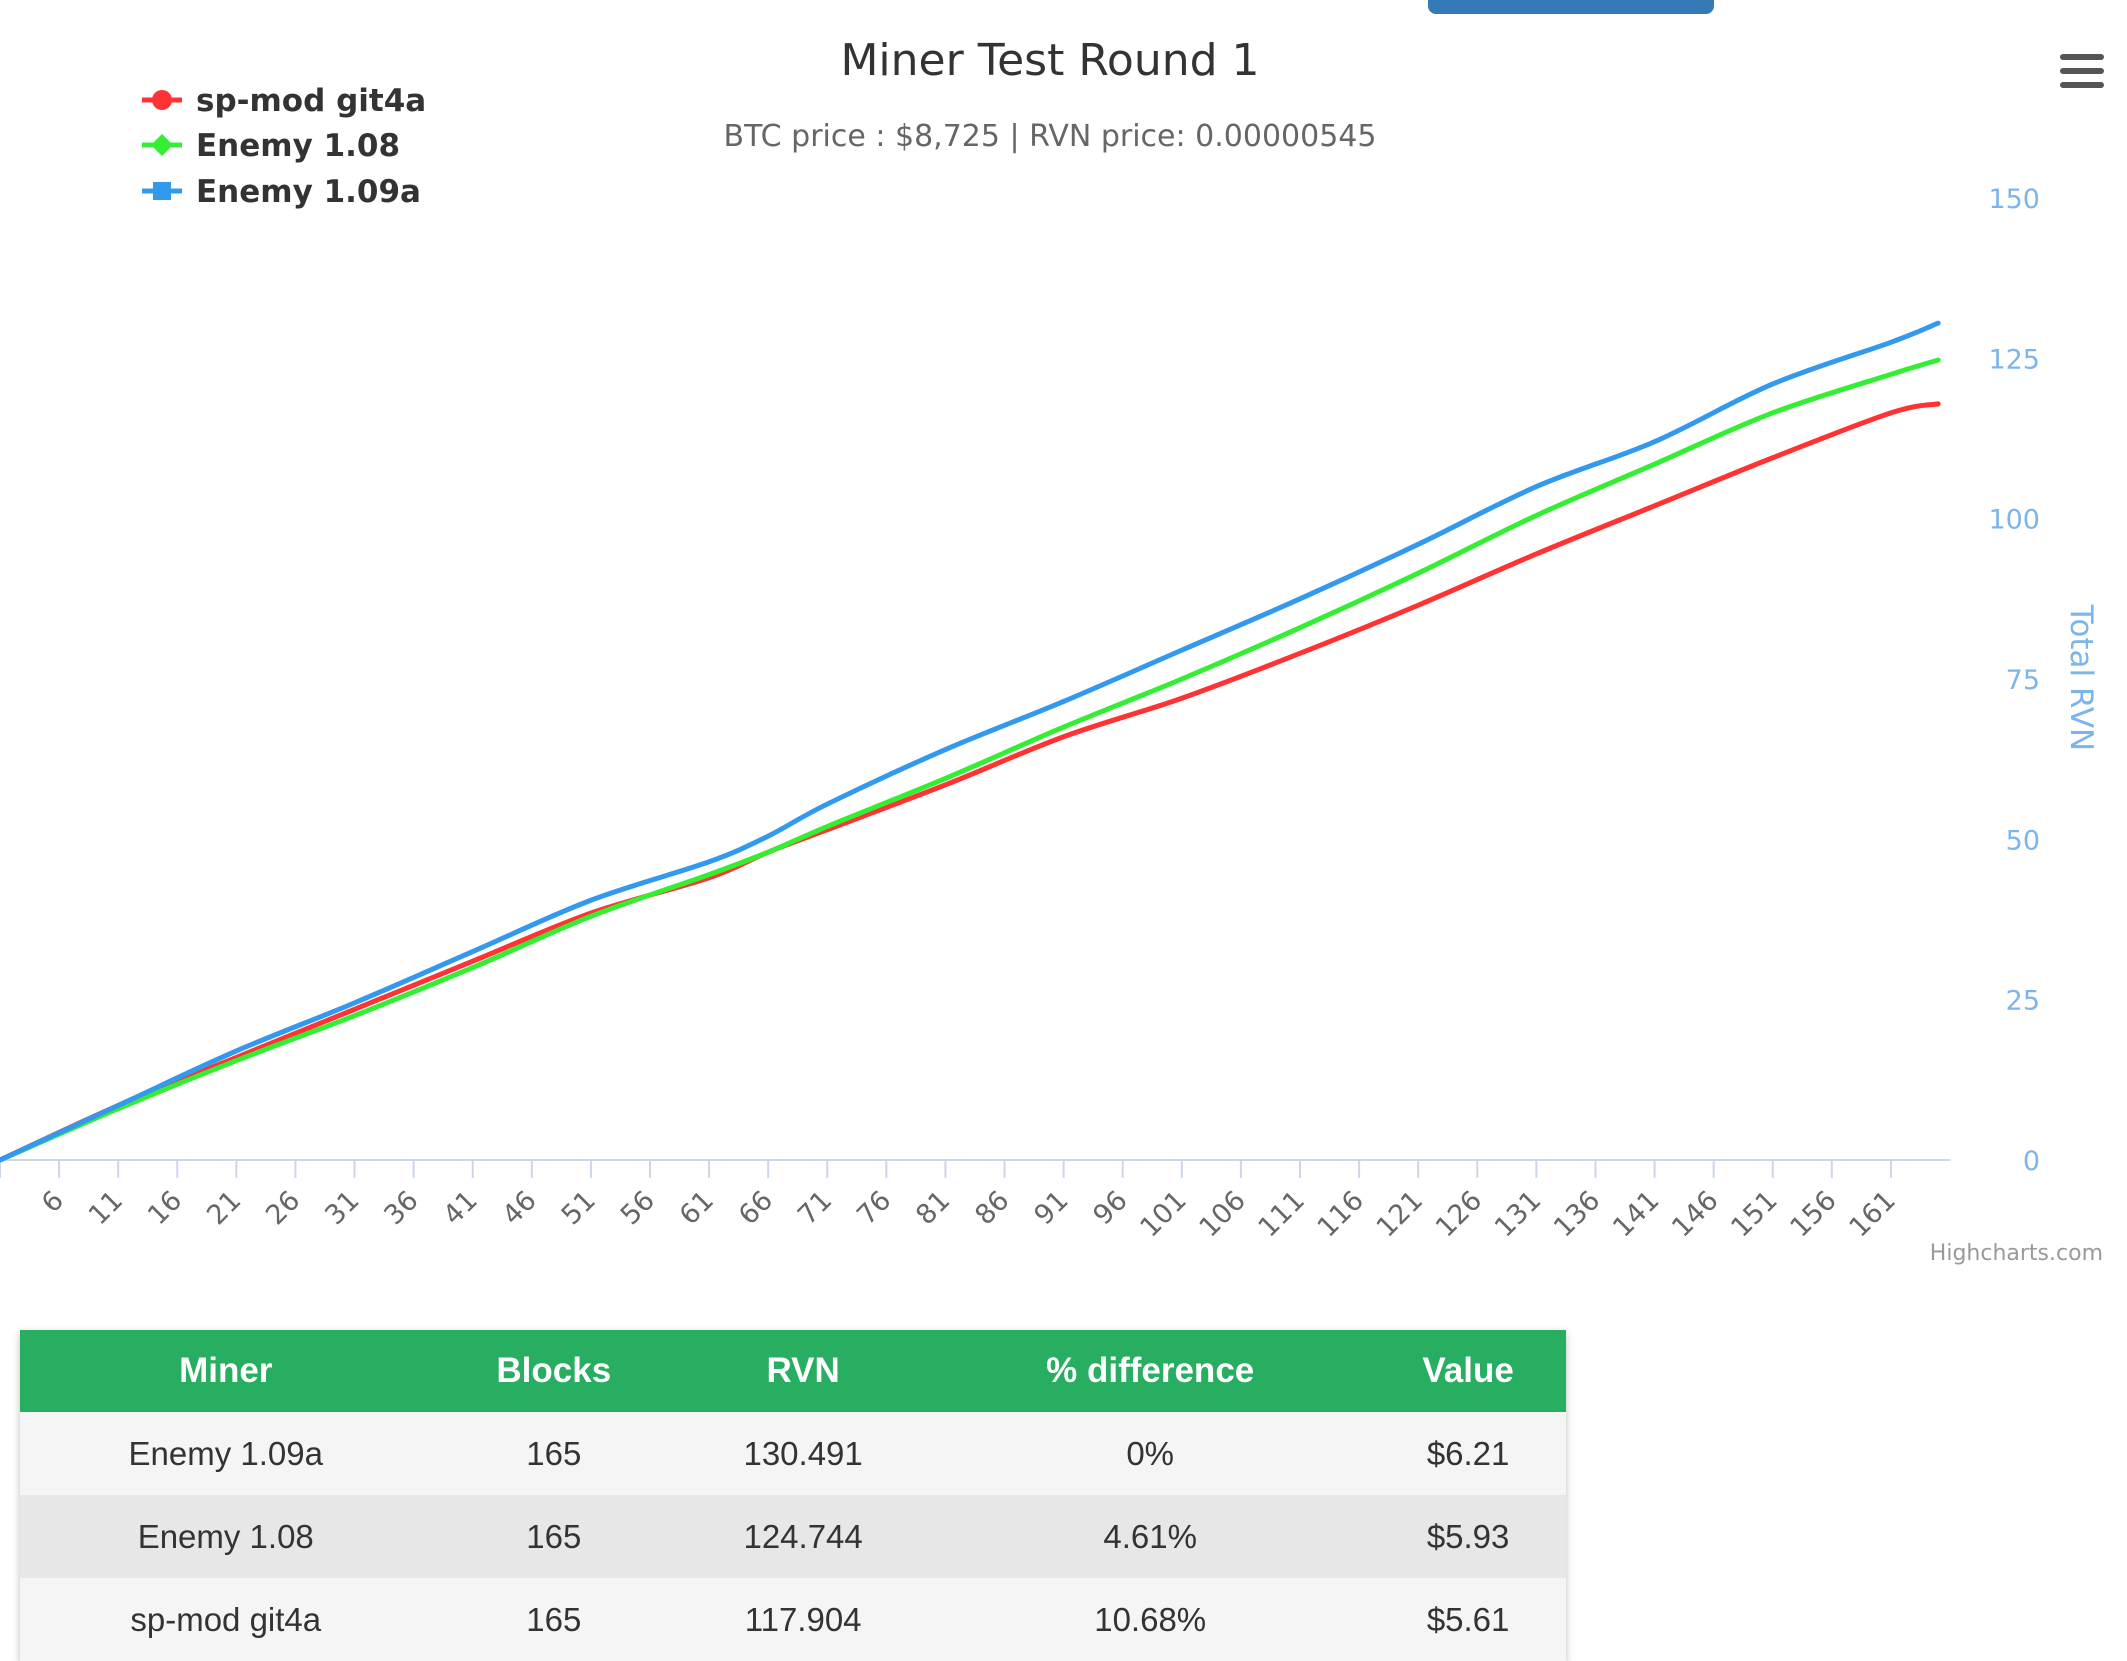 This screenshot has height=1661, width=2127. I want to click on cell-miner: sp-mod git4a, so click(226, 1619).